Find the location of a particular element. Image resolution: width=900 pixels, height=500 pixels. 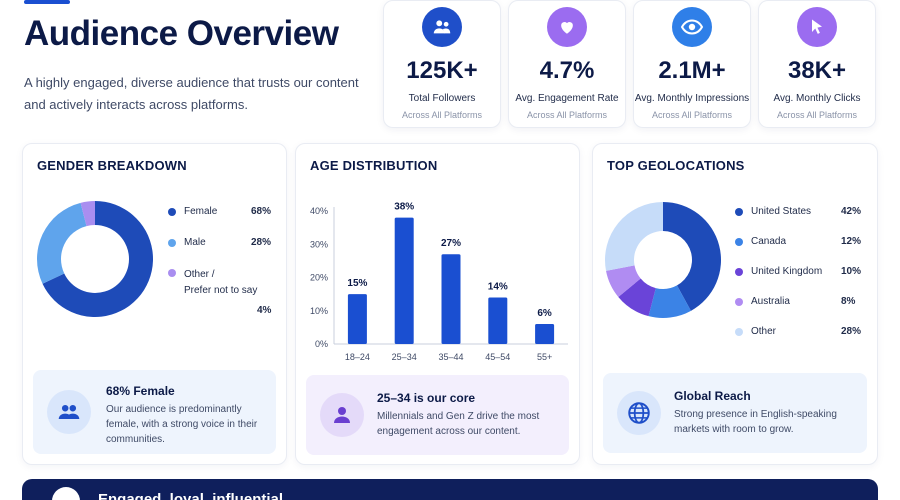

legend-label: Canada is located at coordinates (769, 241).